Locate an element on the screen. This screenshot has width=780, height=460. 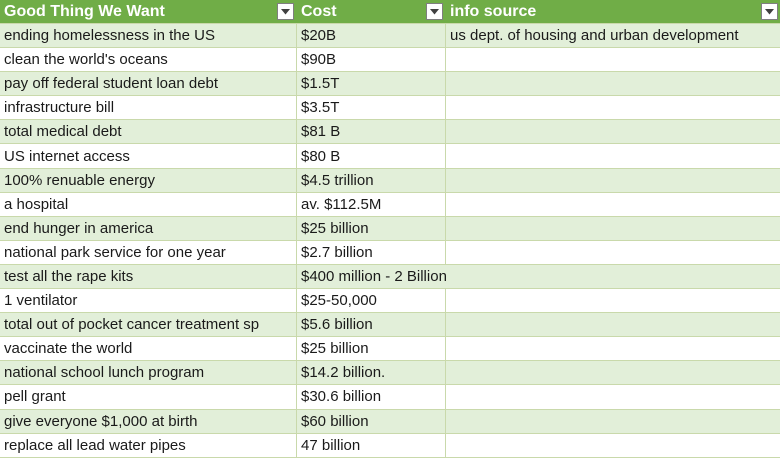
cell-good-thing-text: vaccinate the world is located at coordinates (68, 349).